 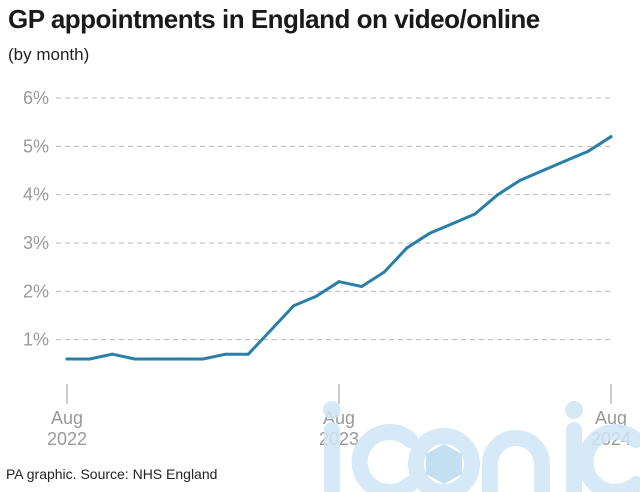 What do you see at coordinates (36, 146) in the screenshot?
I see `y-tick-label: 5%` at bounding box center [36, 146].